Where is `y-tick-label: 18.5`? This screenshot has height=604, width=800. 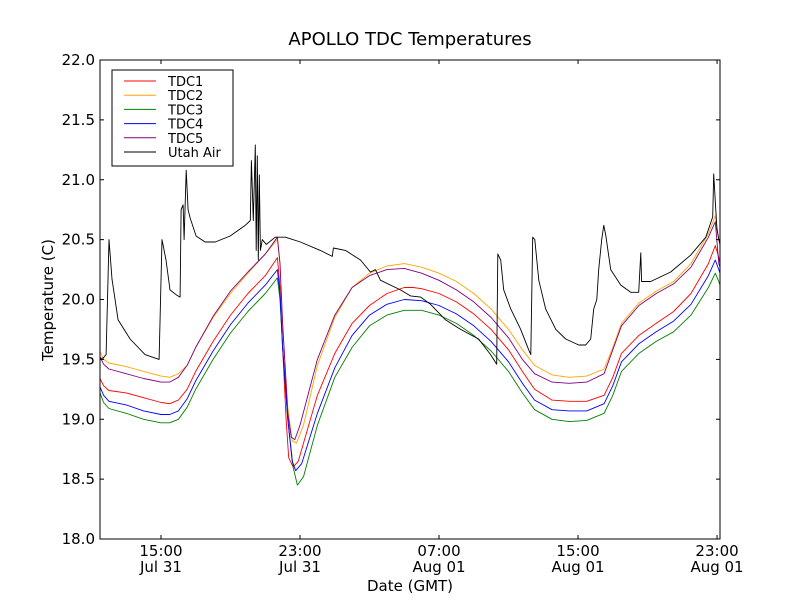 y-tick-label: 18.5 is located at coordinates (78, 479).